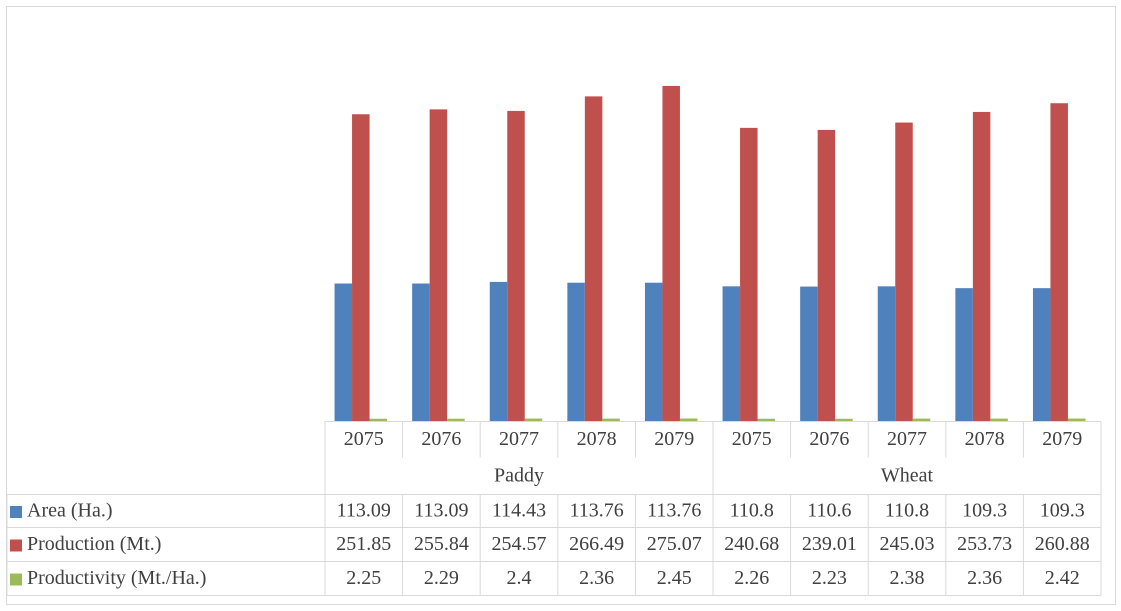 The width and height of the screenshot is (1121, 611). What do you see at coordinates (519, 578) in the screenshot?
I see `data-label: 2.4` at bounding box center [519, 578].